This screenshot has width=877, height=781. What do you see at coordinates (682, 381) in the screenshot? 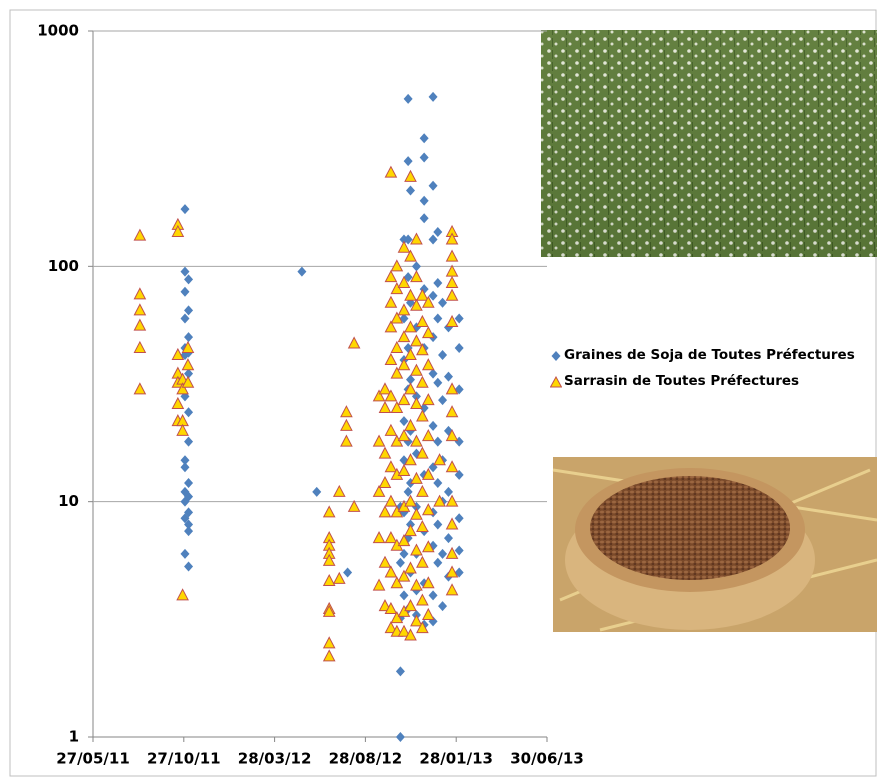
I see `legend-label: Sarrasin de Toutes Préfectures` at bounding box center [682, 381].